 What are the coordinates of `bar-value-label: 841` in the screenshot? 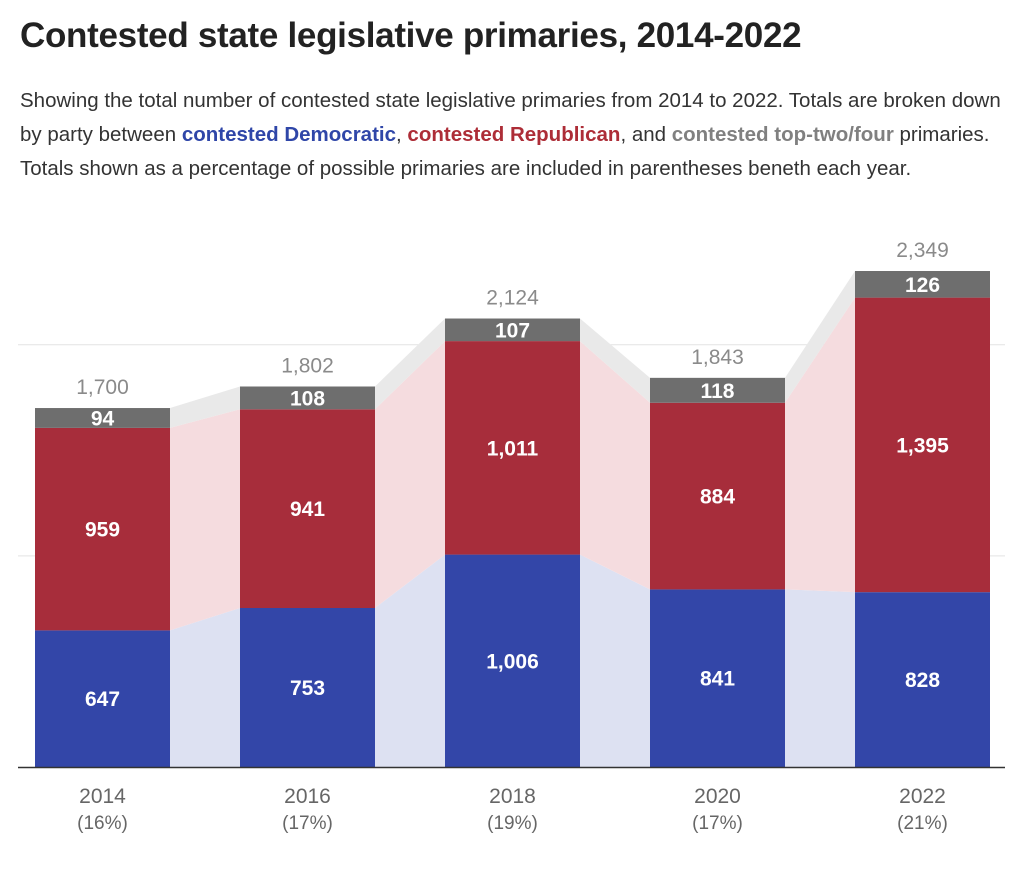 It's located at (717, 679).